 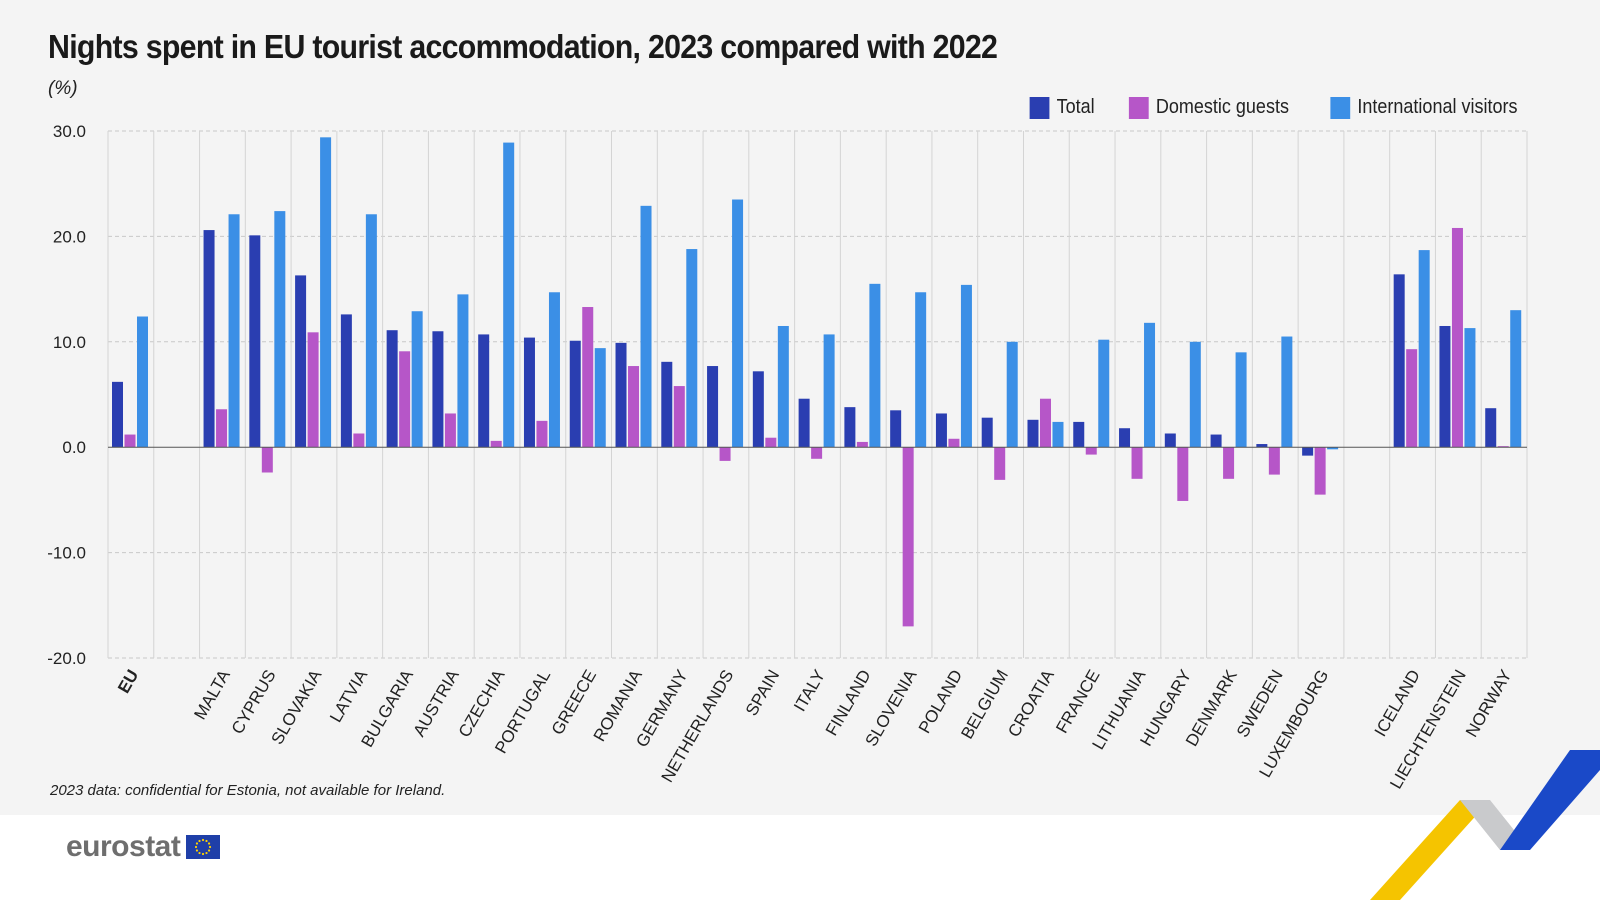 What do you see at coordinates (203, 847) in the screenshot?
I see `eu-flag-icon` at bounding box center [203, 847].